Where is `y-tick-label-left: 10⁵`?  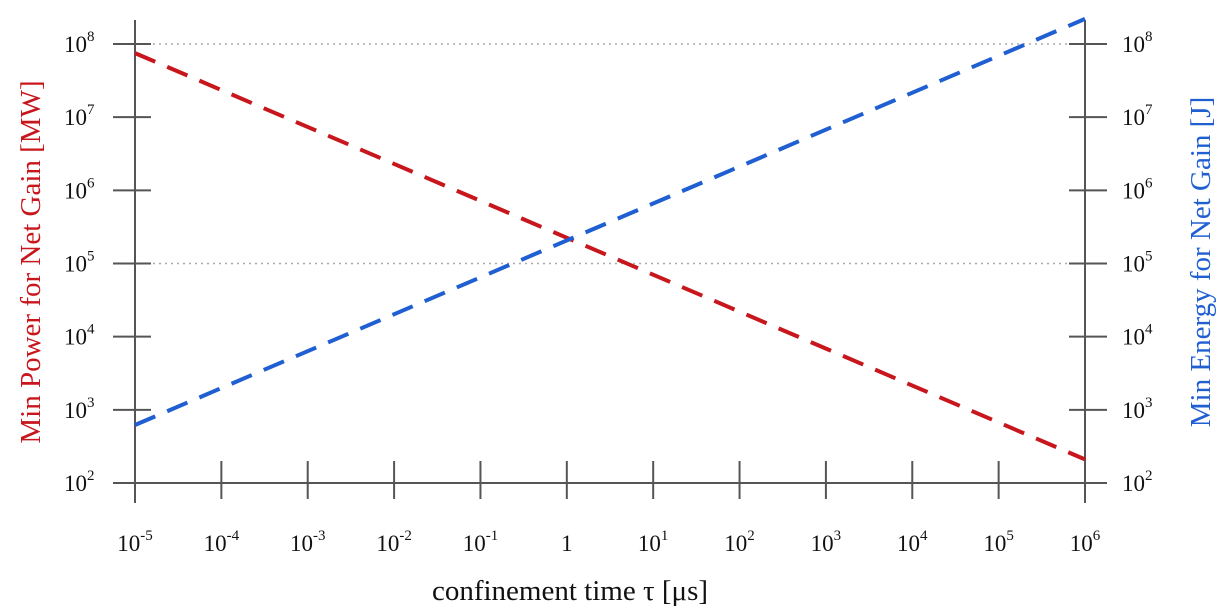 y-tick-label-left: 10⁵ is located at coordinates (79, 263).